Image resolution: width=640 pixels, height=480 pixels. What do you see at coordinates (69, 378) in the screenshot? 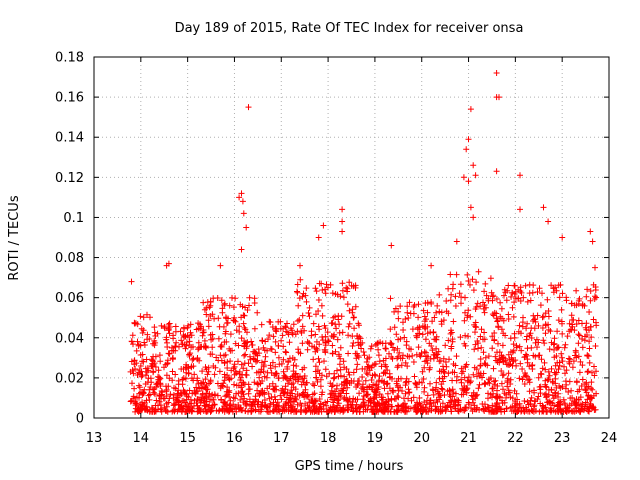
I see `y-tick-label: 0.02` at bounding box center [69, 378].